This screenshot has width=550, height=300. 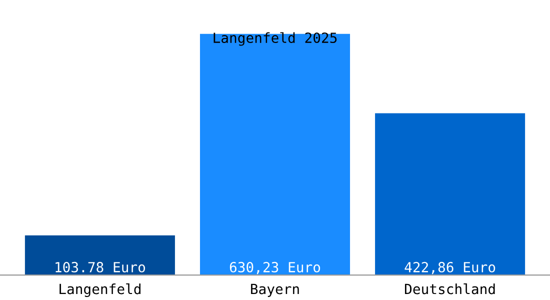 What do you see at coordinates (275, 290) in the screenshot?
I see `x-tick-label: Bayern` at bounding box center [275, 290].